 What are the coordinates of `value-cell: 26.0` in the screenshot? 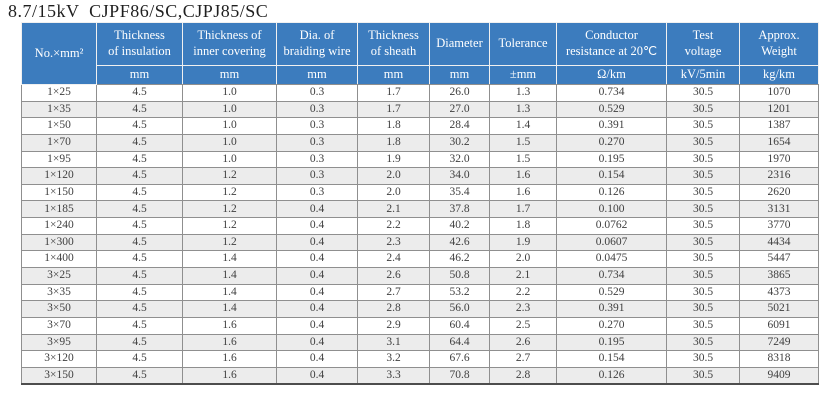 It's located at (459, 93).